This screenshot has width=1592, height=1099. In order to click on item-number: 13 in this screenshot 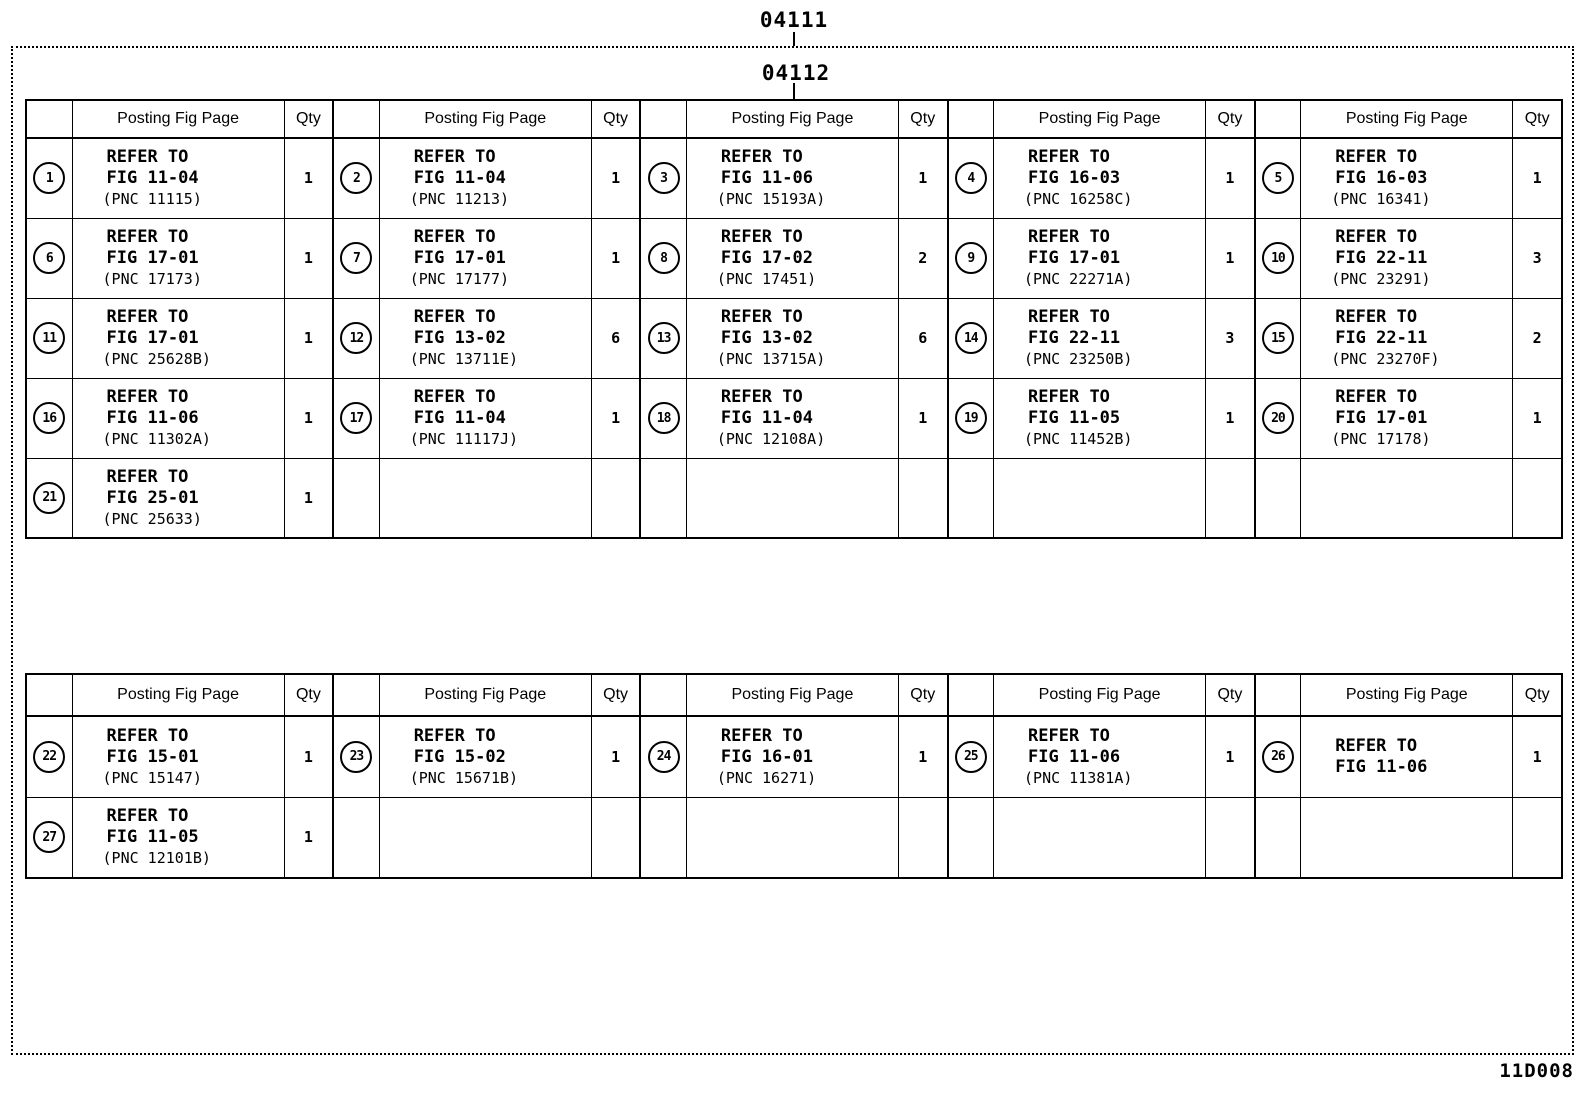, I will do `click(664, 338)`.